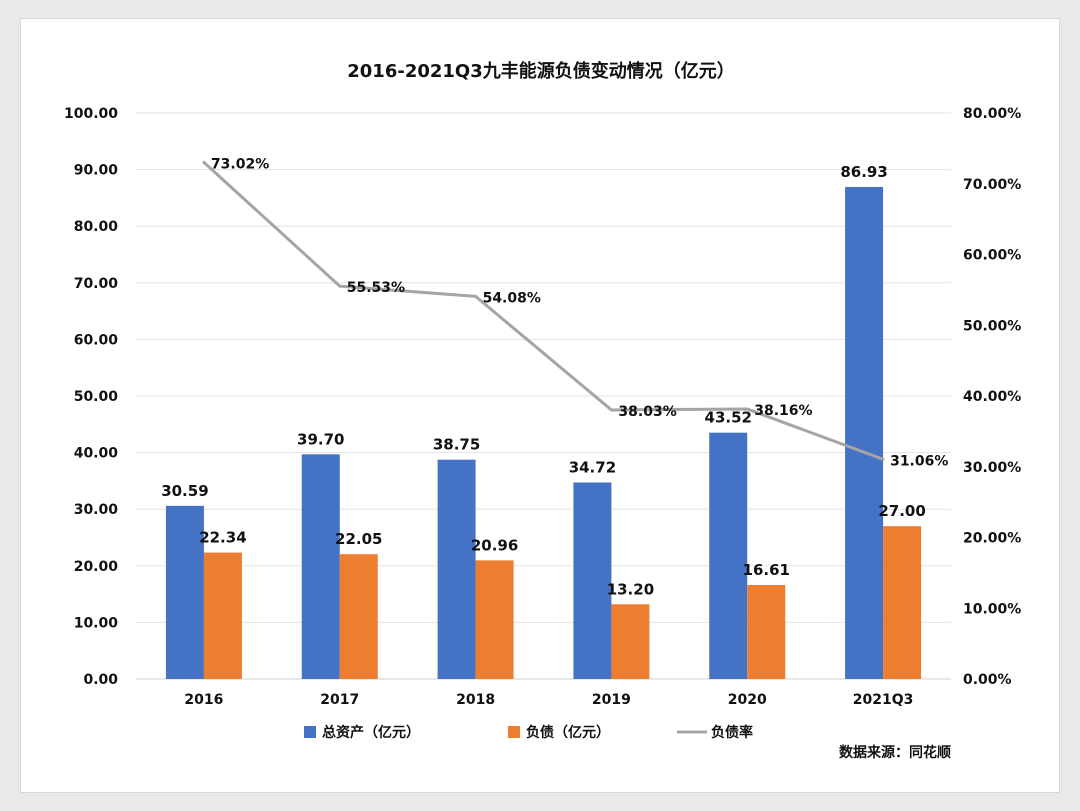 The width and height of the screenshot is (1080, 811). Describe the element at coordinates (358, 539) in the screenshot. I see `bar-value-label: 22.05` at that location.